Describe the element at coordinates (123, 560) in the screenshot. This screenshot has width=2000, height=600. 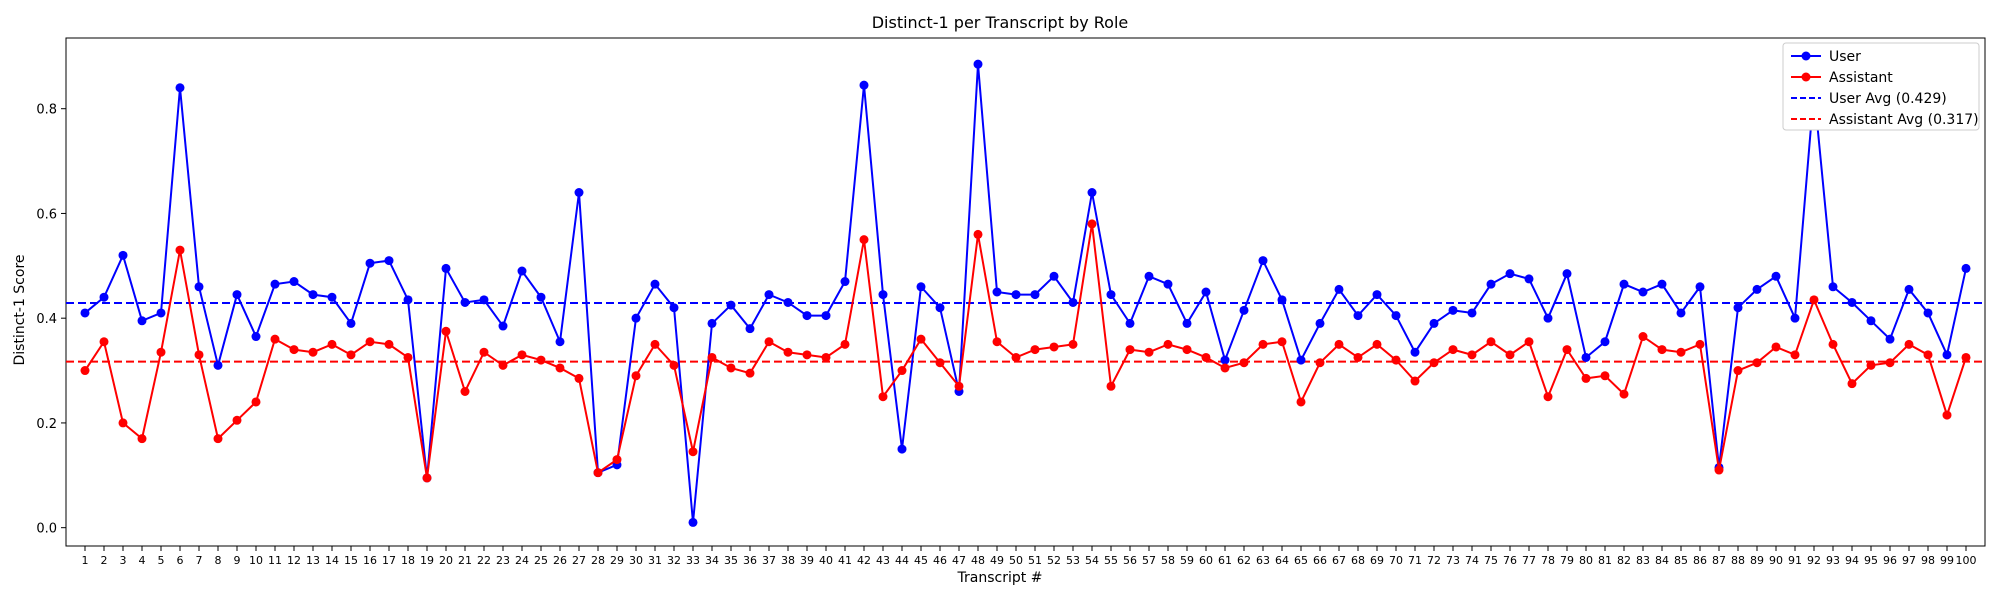
I see `x-tick-label: 3` at that location.